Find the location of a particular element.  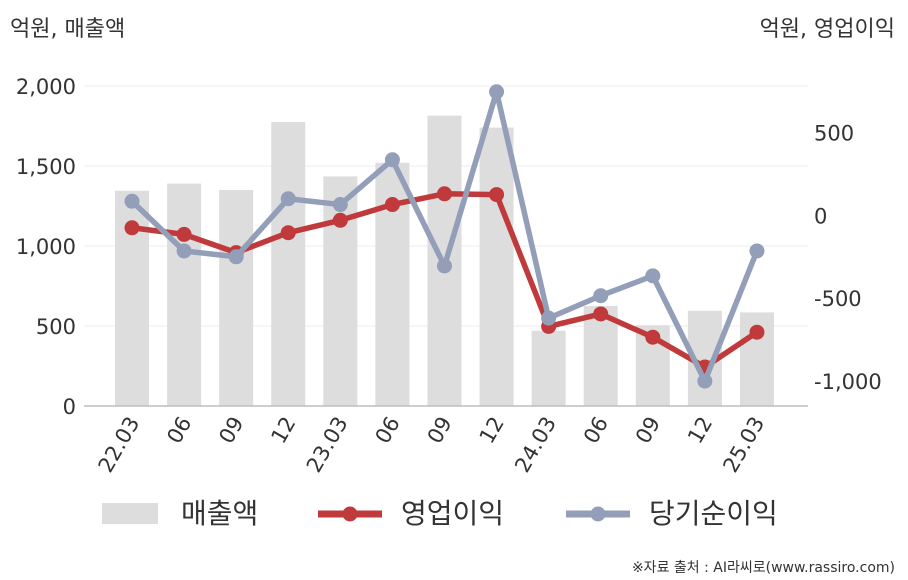

source-note: ※자료 출처 : AI라씨로(www.rassiro.com) is located at coordinates (763, 568).